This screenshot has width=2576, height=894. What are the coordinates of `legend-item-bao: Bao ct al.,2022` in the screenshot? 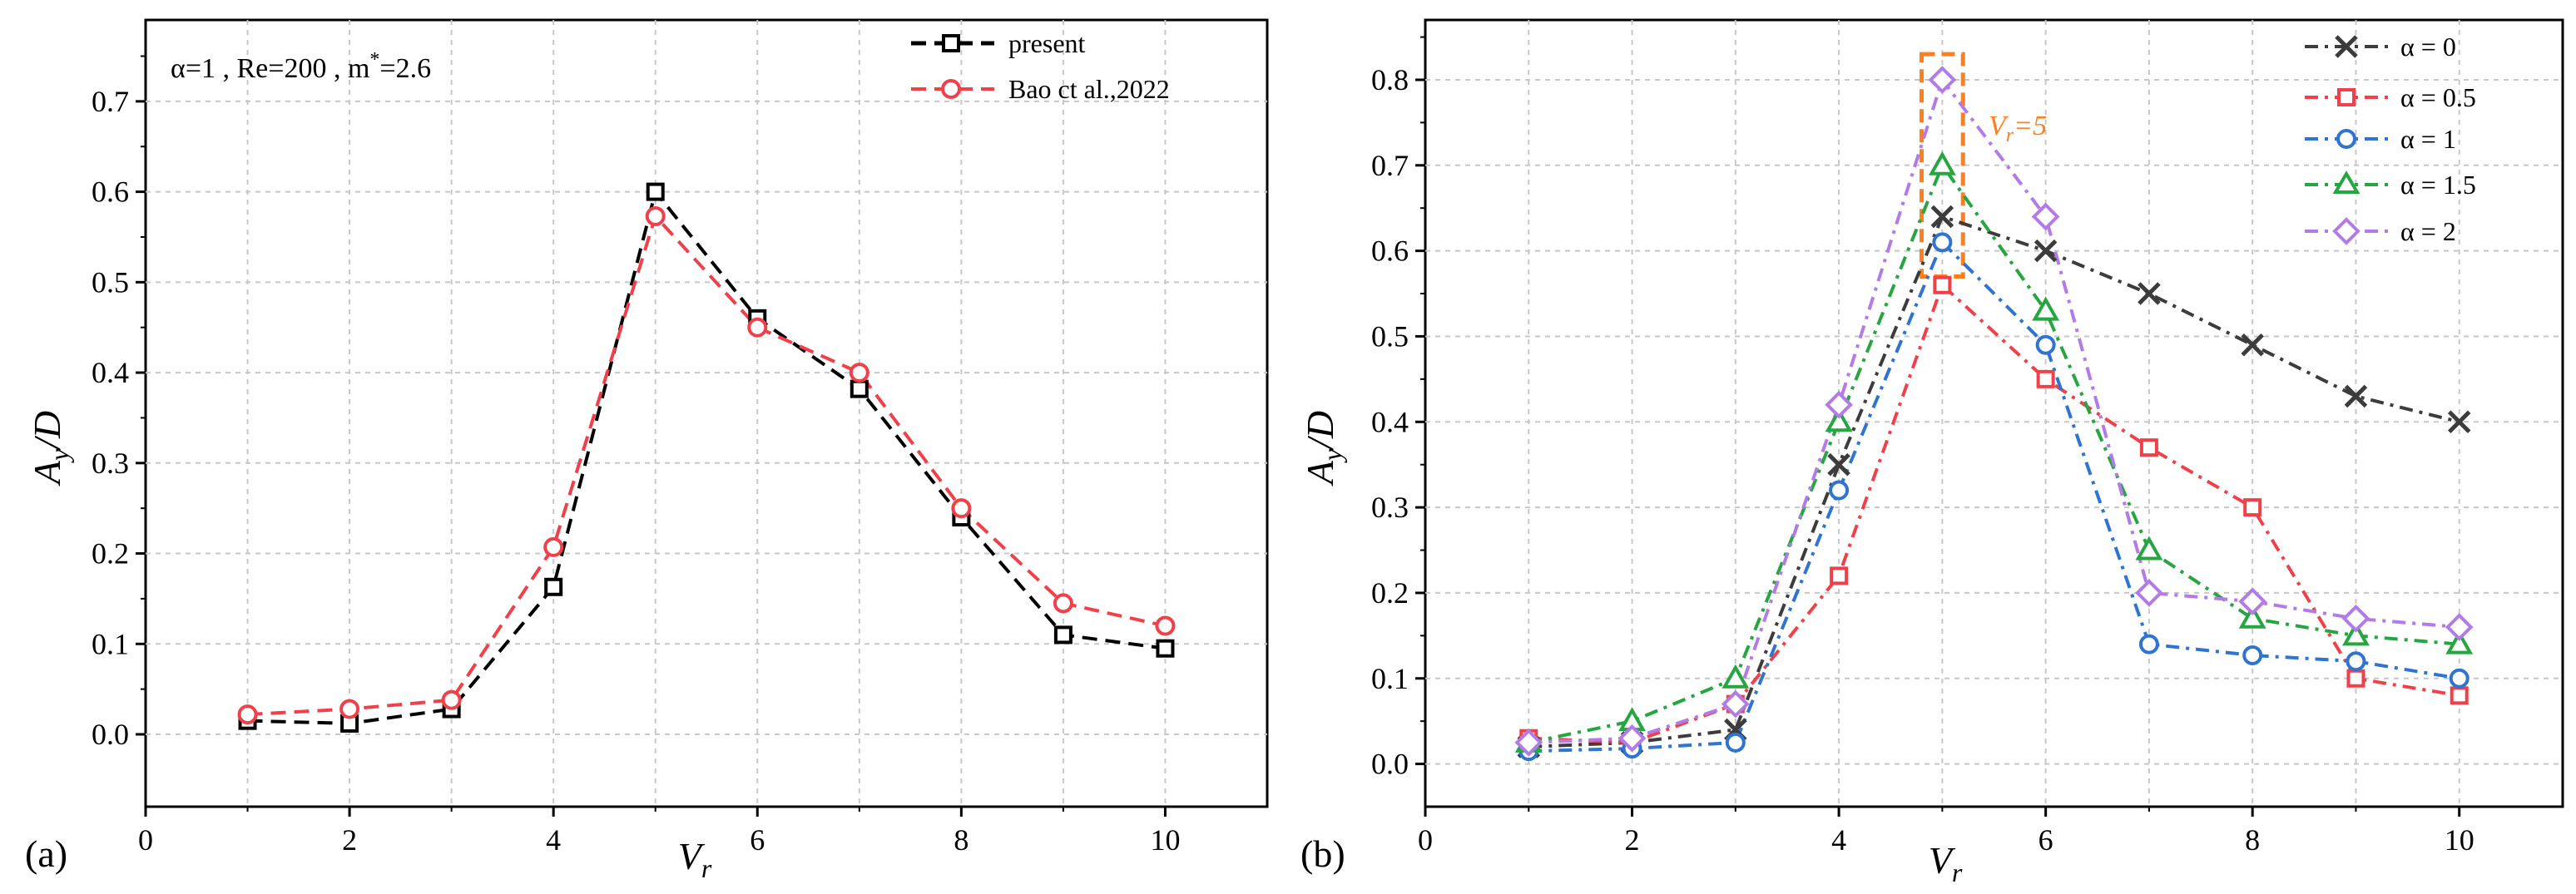 It's located at (1040, 89).